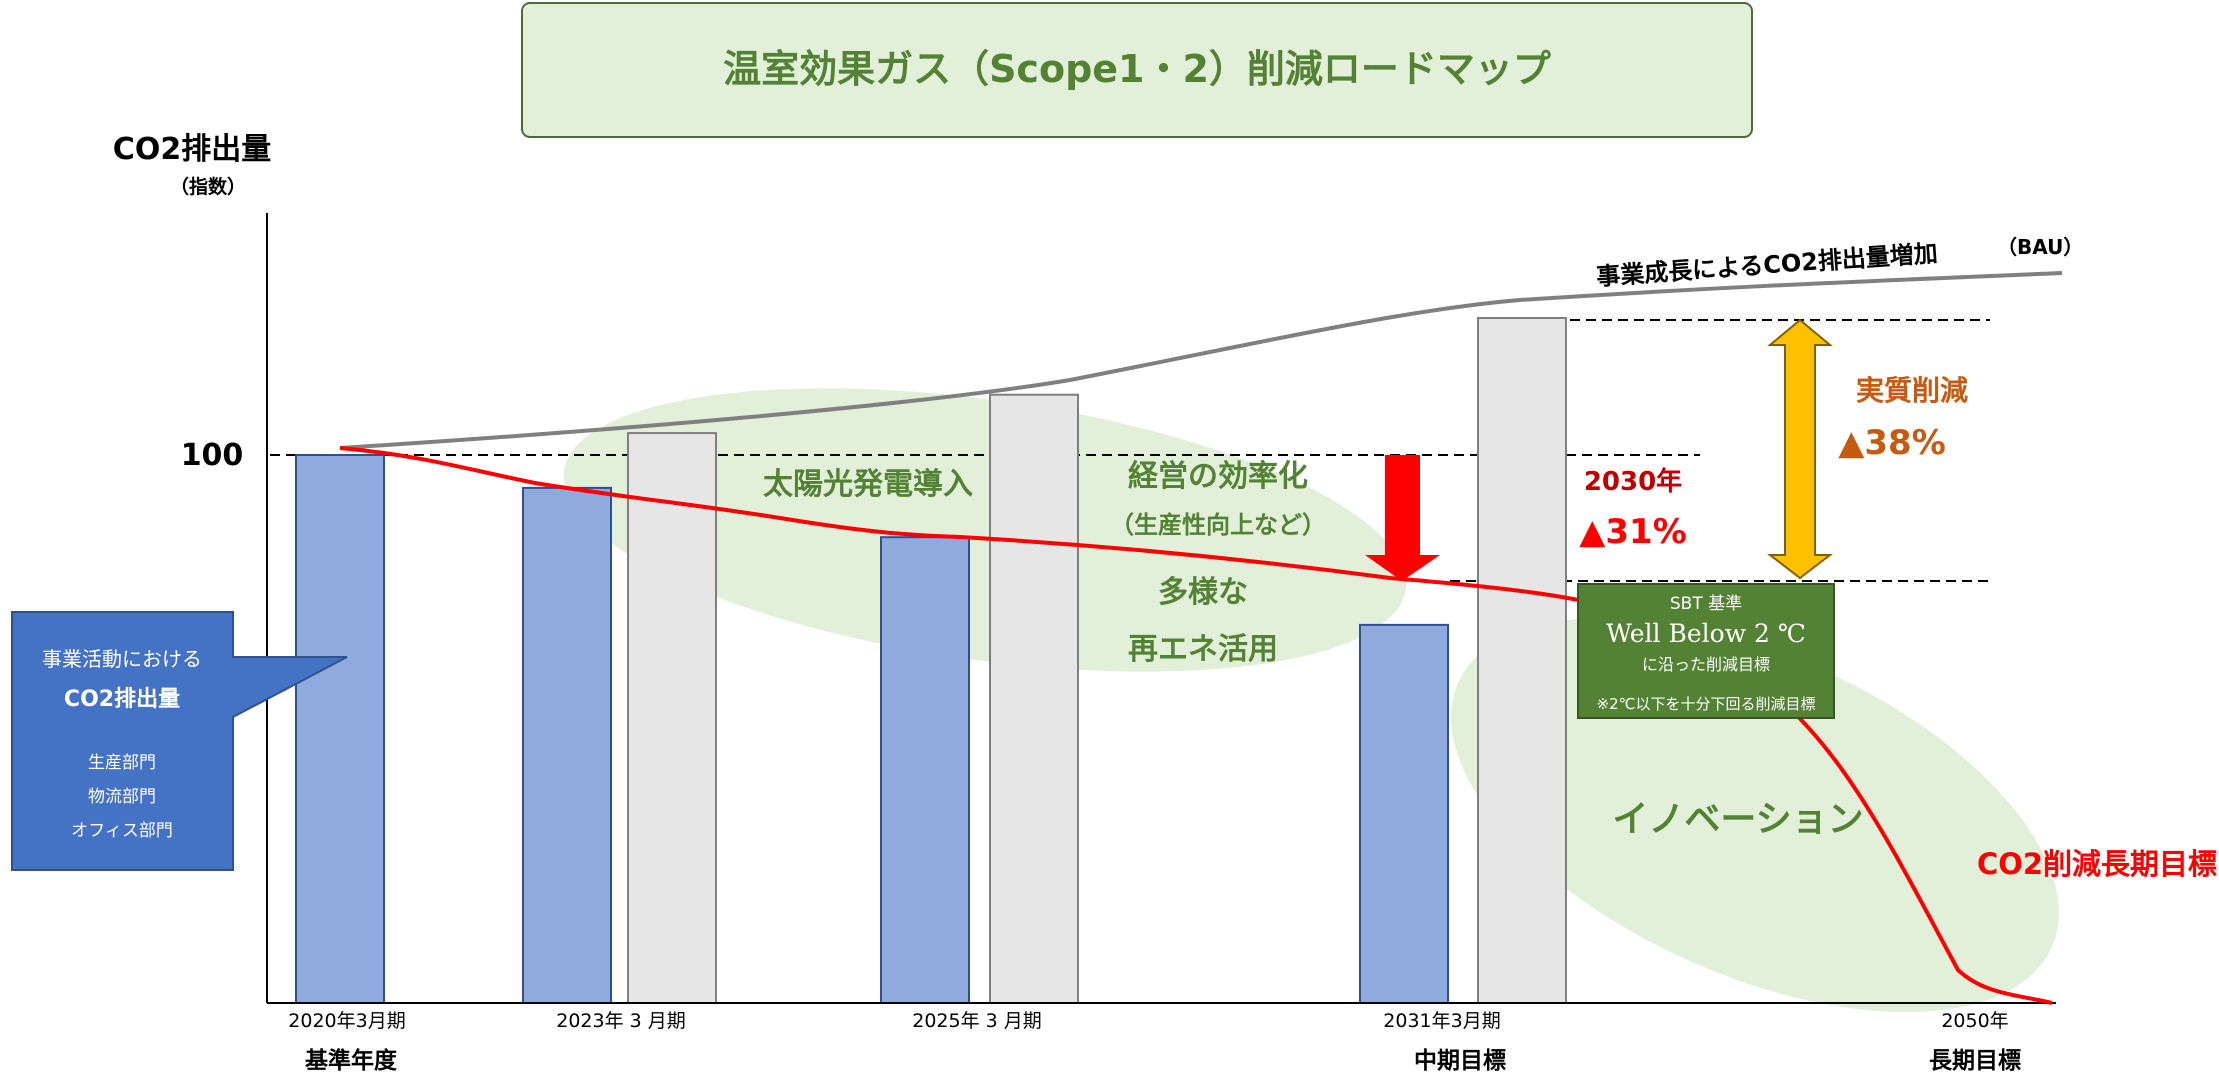 Image resolution: width=2219 pixels, height=1080 pixels. Describe the element at coordinates (351, 1060) in the screenshot. I see `x-sublabel-base: 基準年度` at that location.